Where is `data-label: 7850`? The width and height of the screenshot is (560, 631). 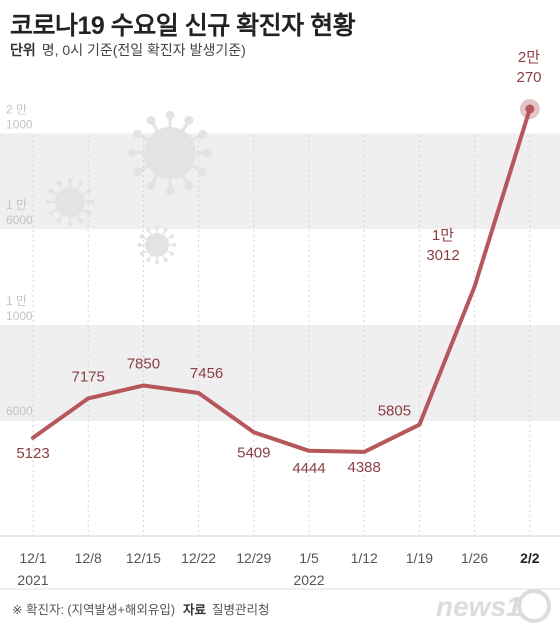
data-label: 7850 is located at coordinates (143, 363).